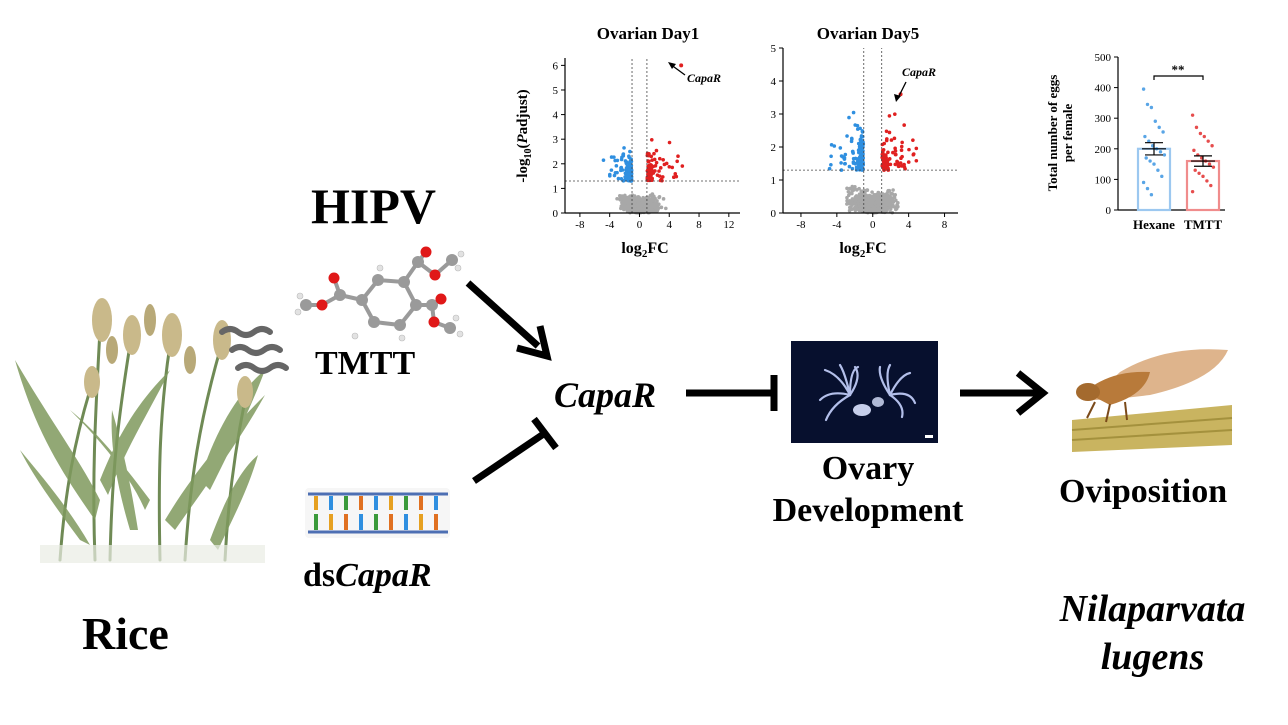  Describe the element at coordinates (1103, 89) in the screenshot. I see `y-tick-label: 400` at that location.